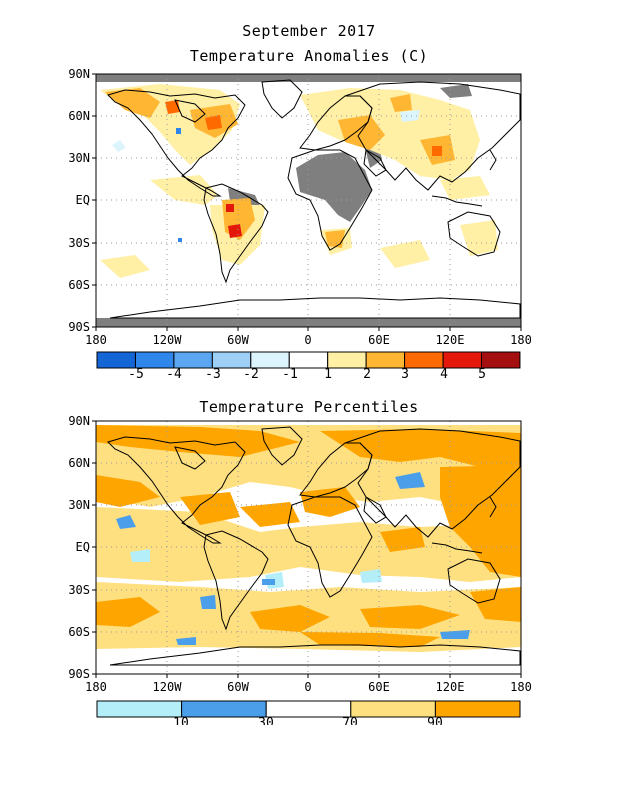 Image resolution: width=618 pixels, height=800 pixels. Describe the element at coordinates (367, 372) in the screenshot. I see `colorbar-tick-label: 2` at that location.